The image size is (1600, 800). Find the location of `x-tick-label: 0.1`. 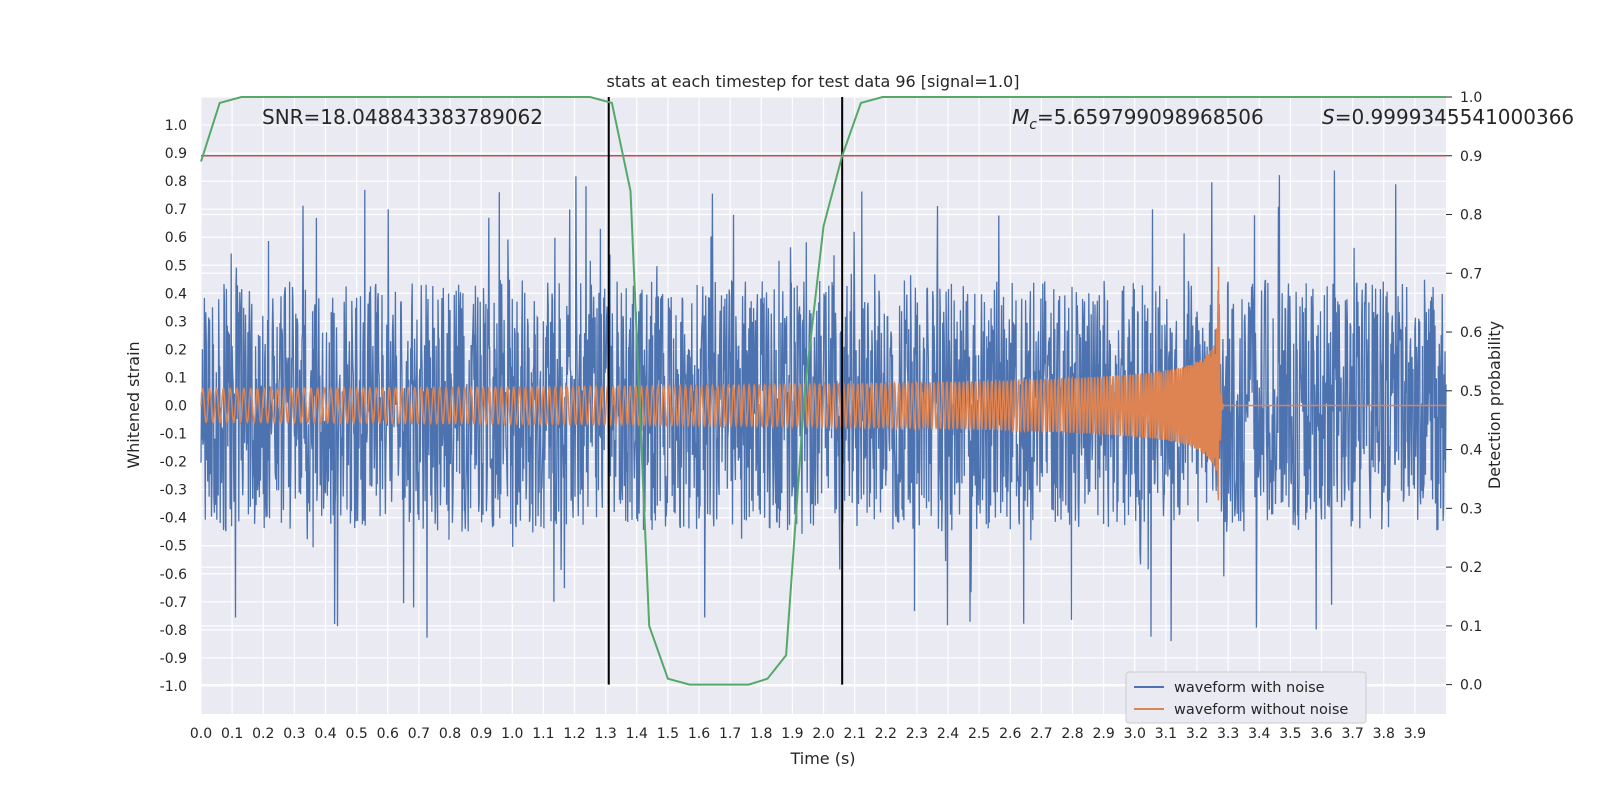

x-tick-label: 0.1 is located at coordinates (232, 734).